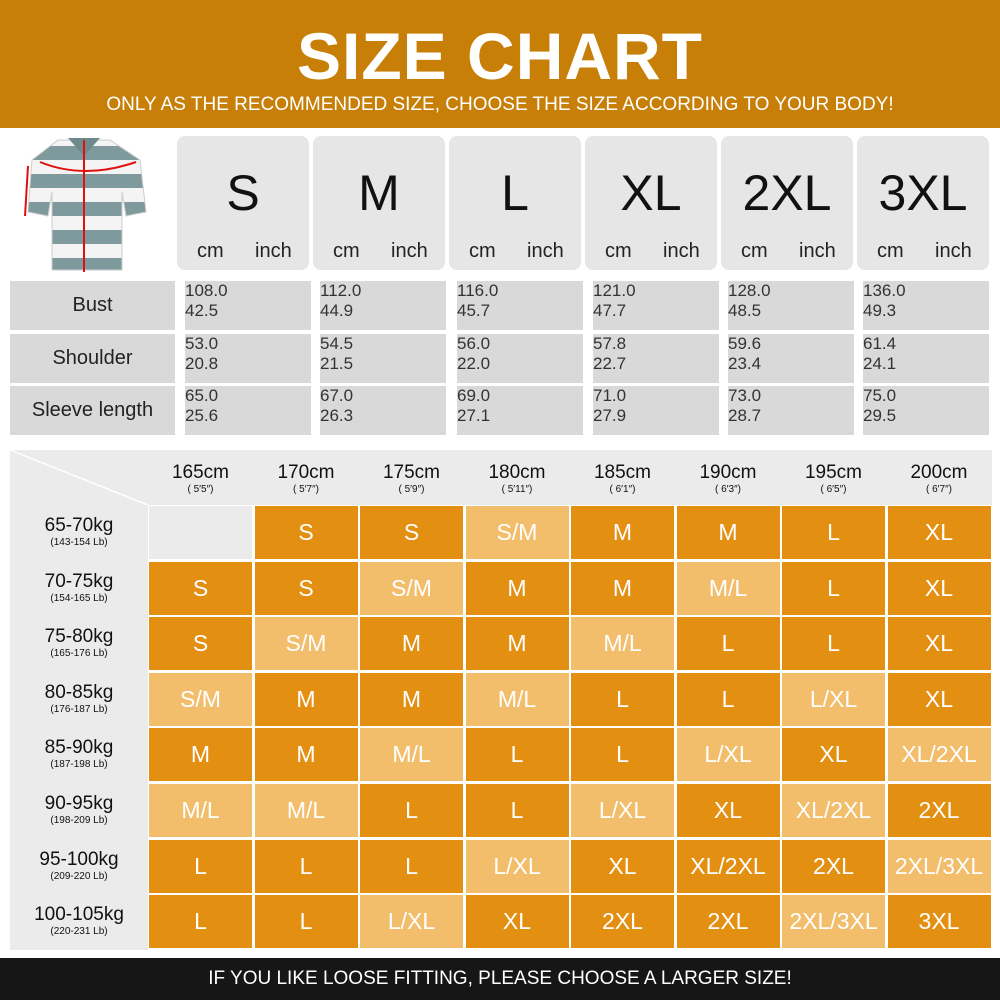 Image resolution: width=1000 pixels, height=1000 pixels. What do you see at coordinates (474, 363) in the screenshot?
I see `inch-value: 22.0` at bounding box center [474, 363].